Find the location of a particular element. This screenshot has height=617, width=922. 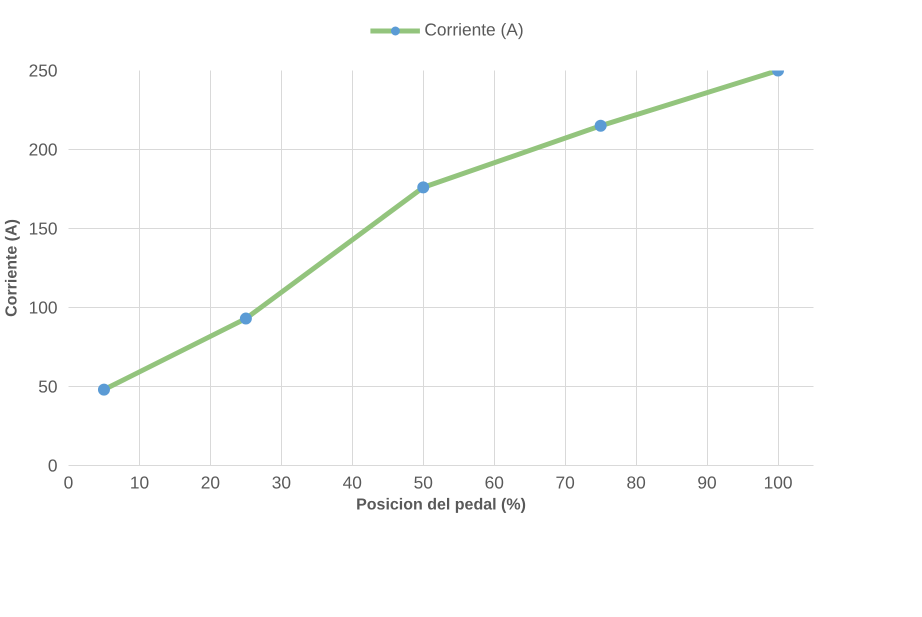

x-tick-label: 90 is located at coordinates (707, 482).